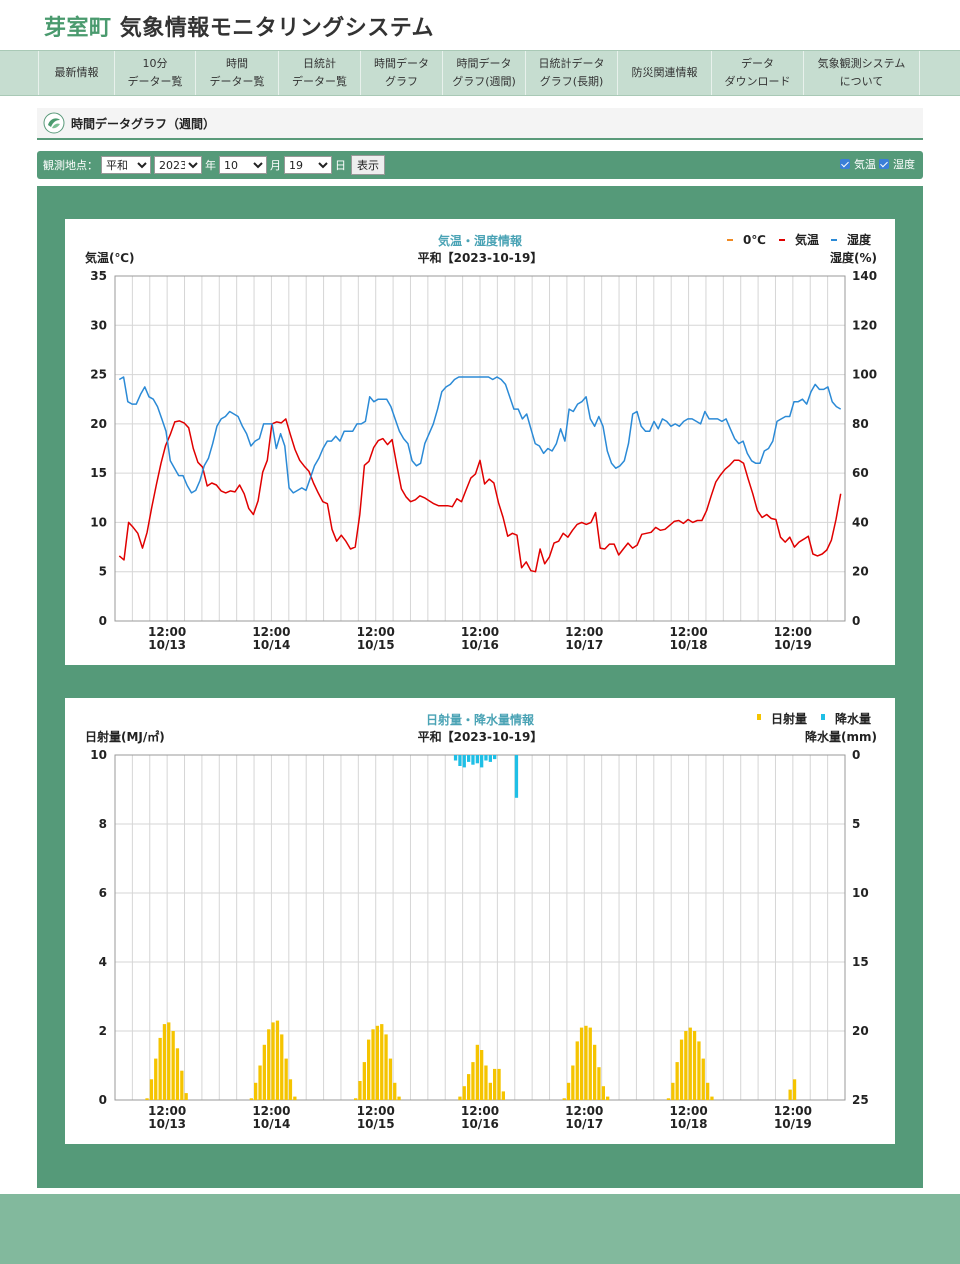 The height and width of the screenshot is (1264, 960). Describe the element at coordinates (103, 1031) in the screenshot. I see `y-tick-label: 2` at that location.